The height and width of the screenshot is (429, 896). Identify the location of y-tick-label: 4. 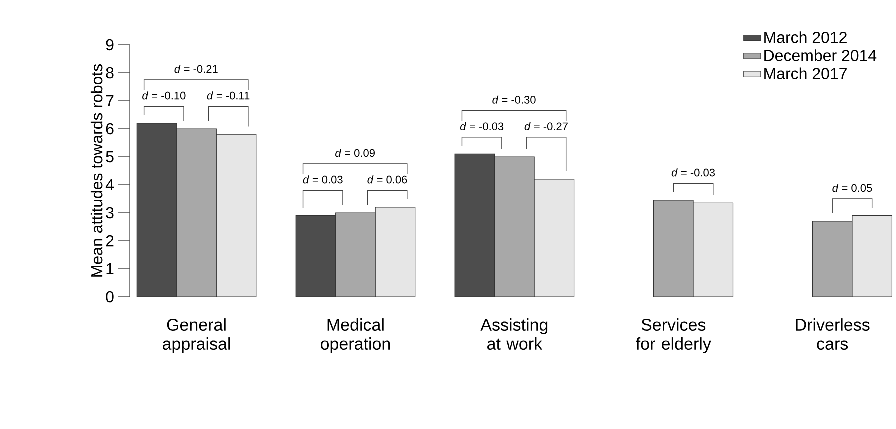
(110, 185).